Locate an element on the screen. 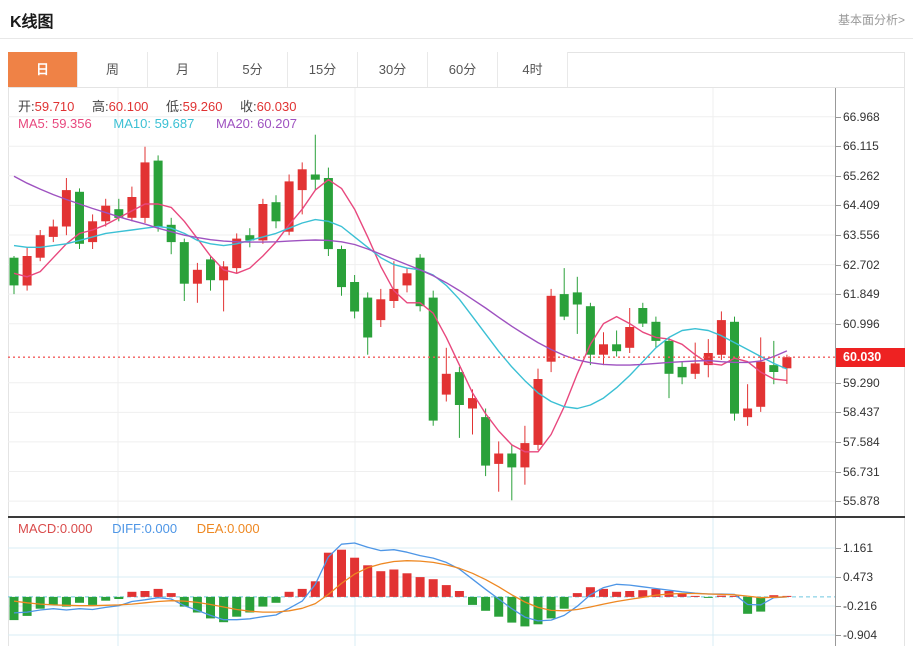 This screenshot has width=913, height=646. axis-label: 1.161 is located at coordinates (858, 548).